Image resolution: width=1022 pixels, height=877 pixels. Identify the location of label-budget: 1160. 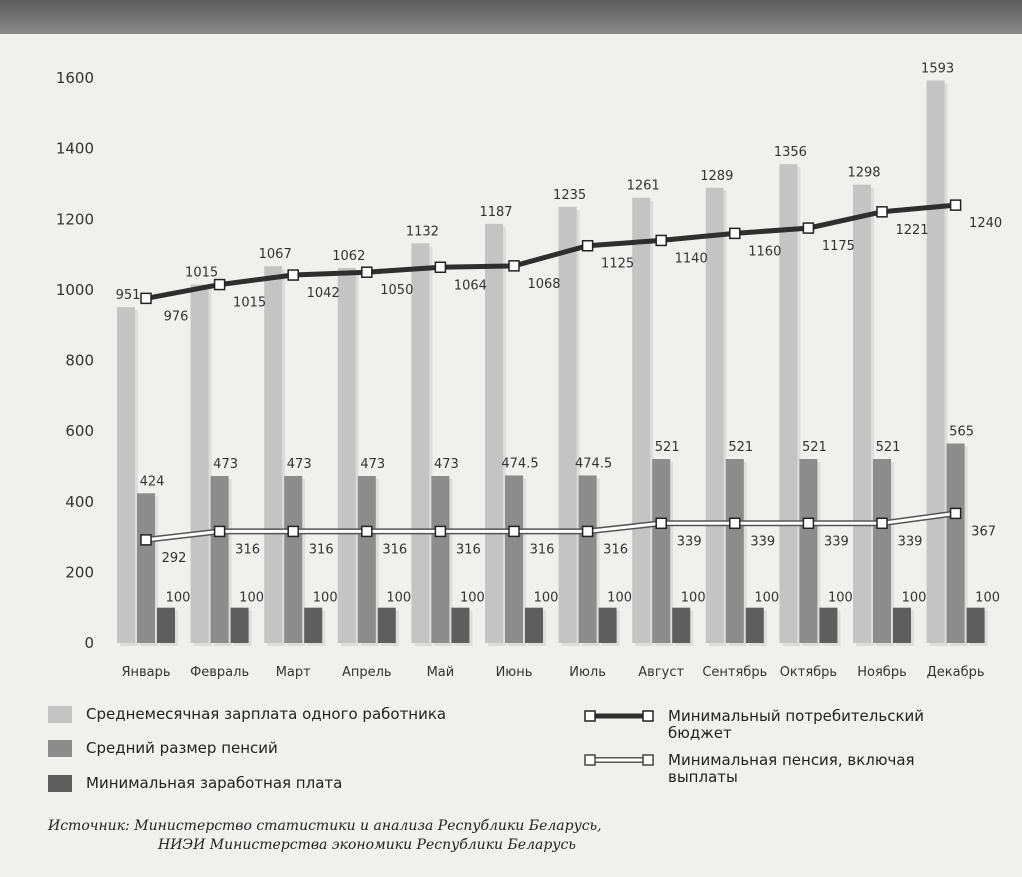
(764, 251).